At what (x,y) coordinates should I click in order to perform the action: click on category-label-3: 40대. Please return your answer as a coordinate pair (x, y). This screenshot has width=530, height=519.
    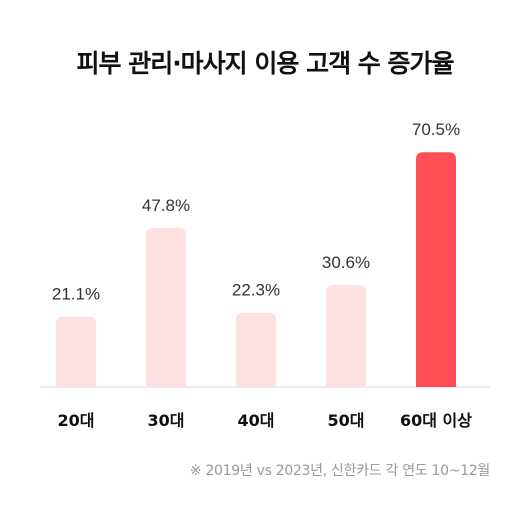
    Looking at the image, I should click on (256, 420).